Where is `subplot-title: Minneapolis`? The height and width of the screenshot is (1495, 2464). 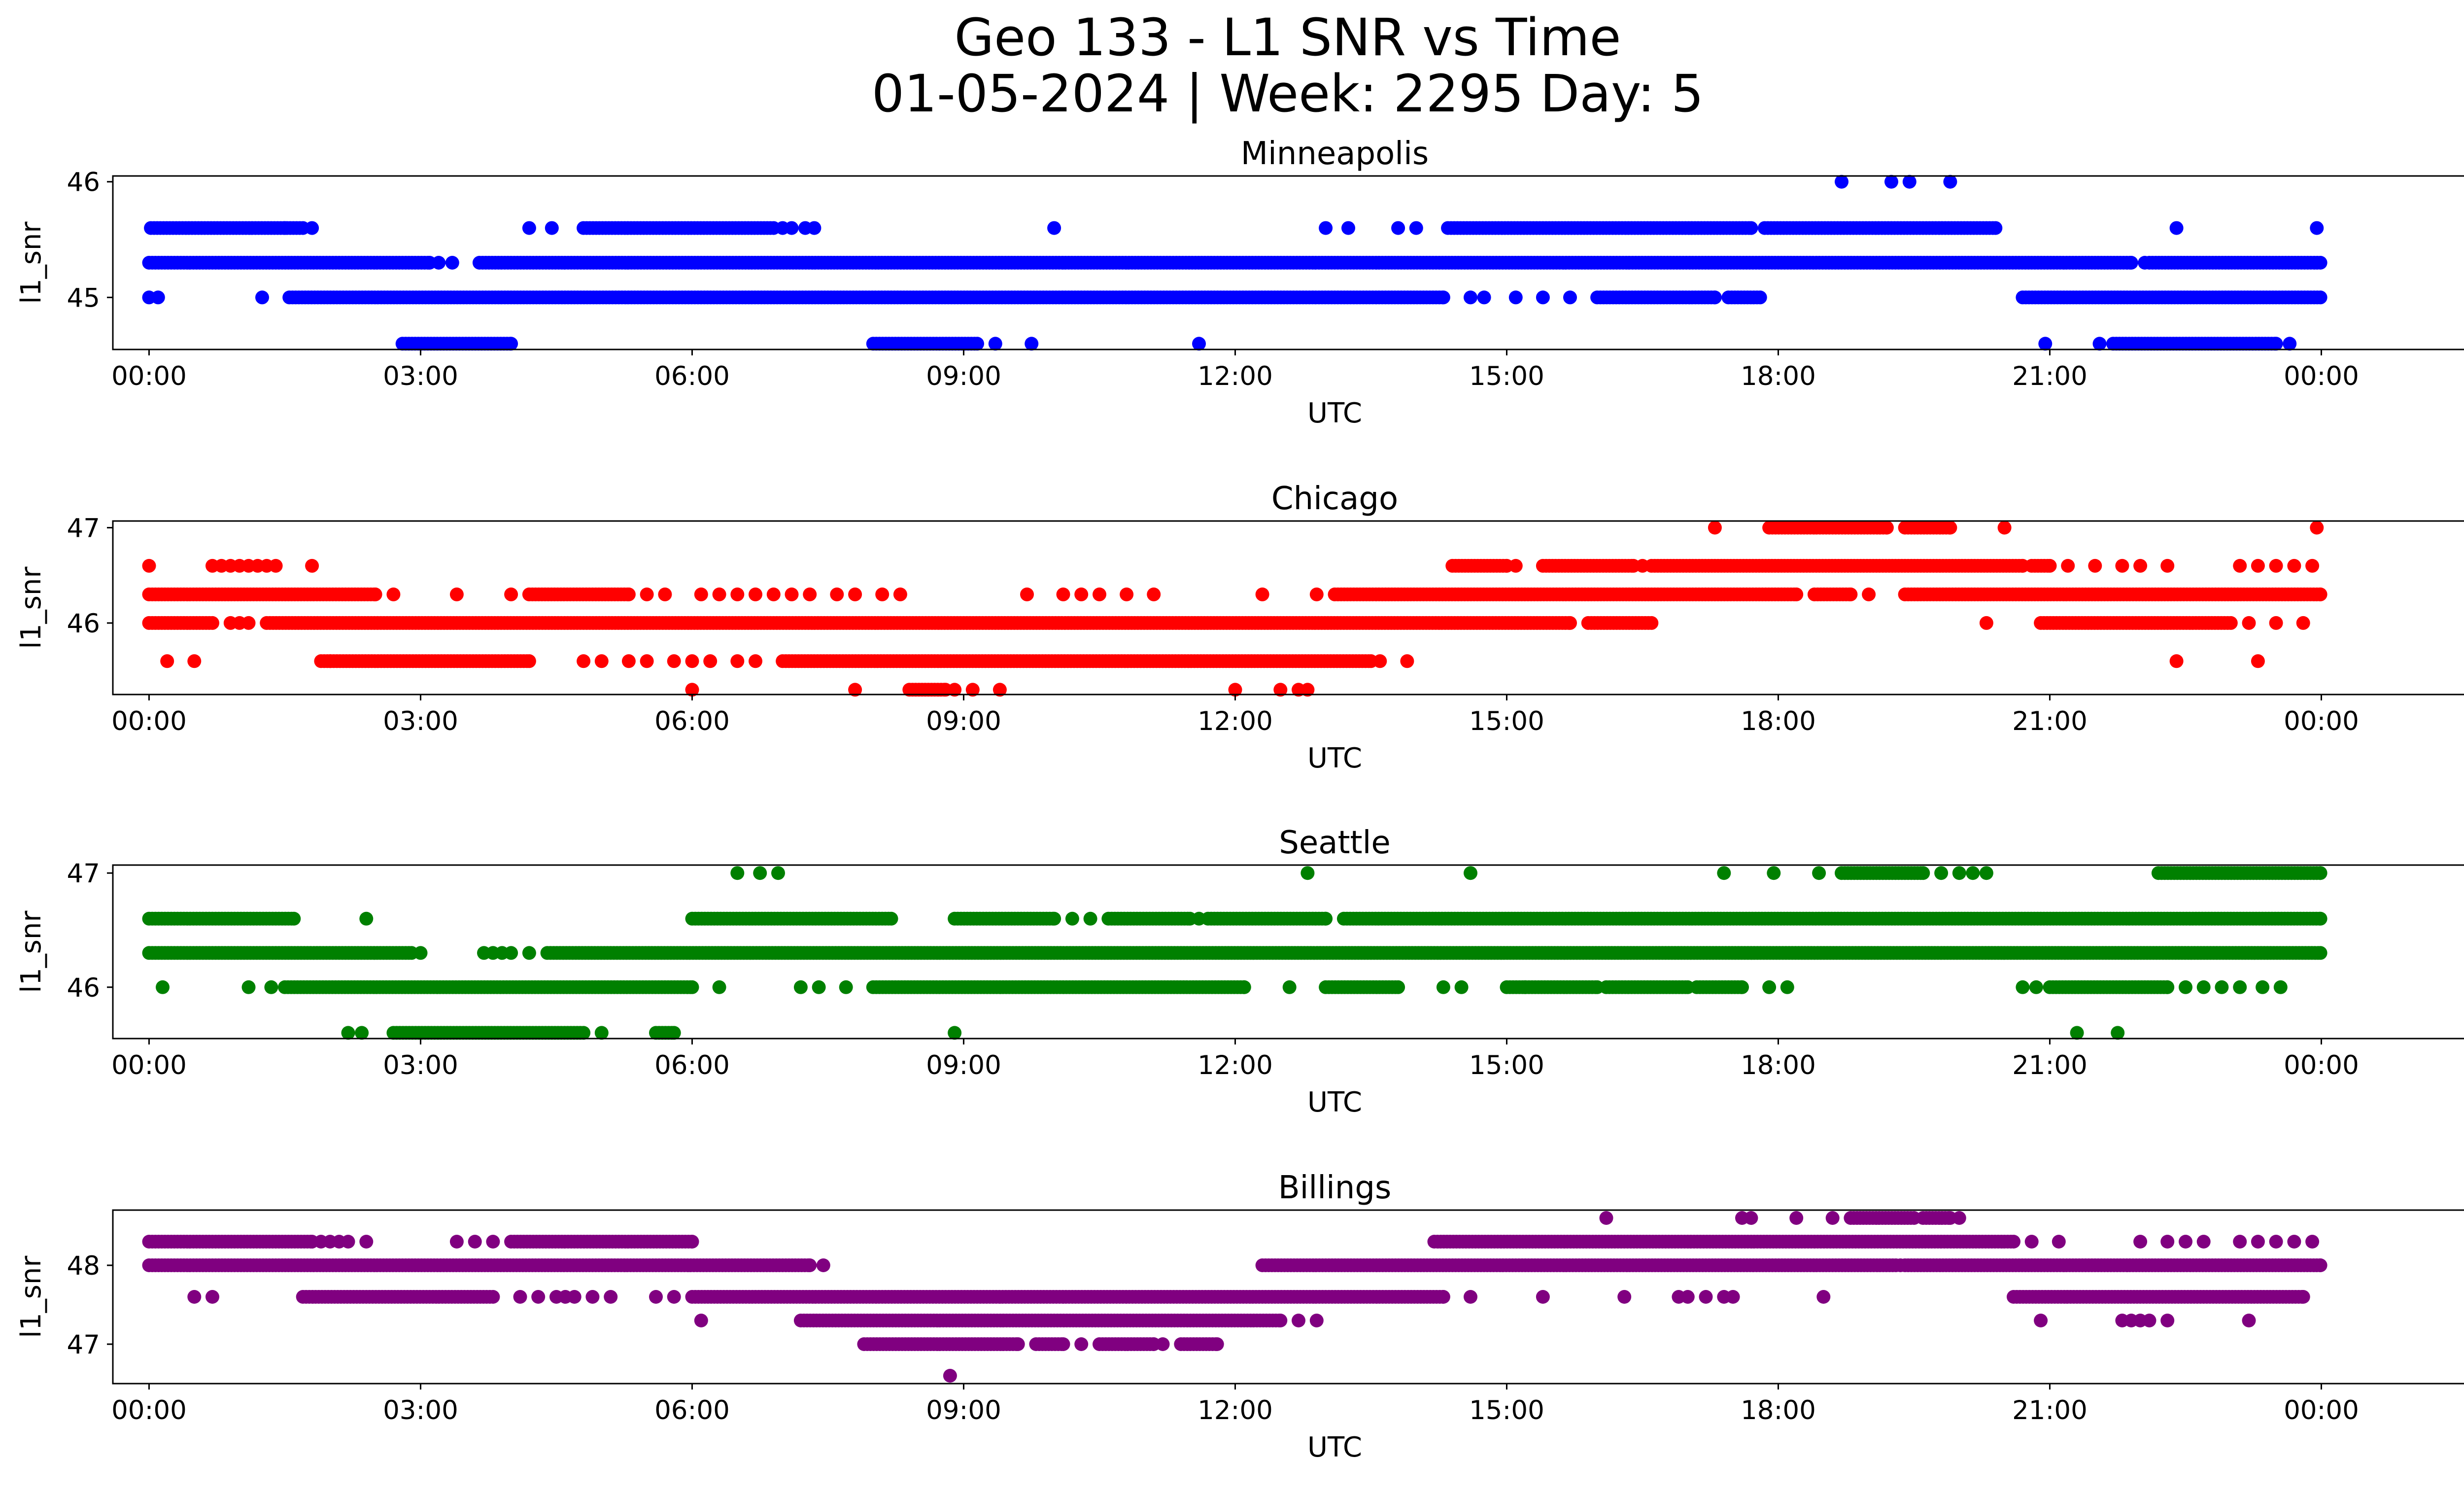 subplot-title: Minneapolis is located at coordinates (1335, 154).